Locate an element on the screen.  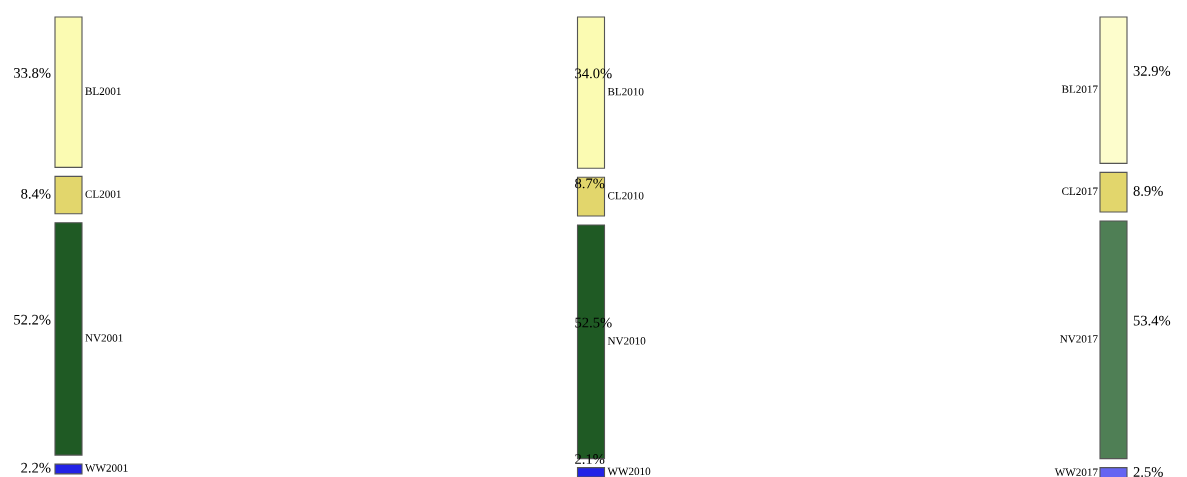
category-label: NV2001 is located at coordinates (104, 338).